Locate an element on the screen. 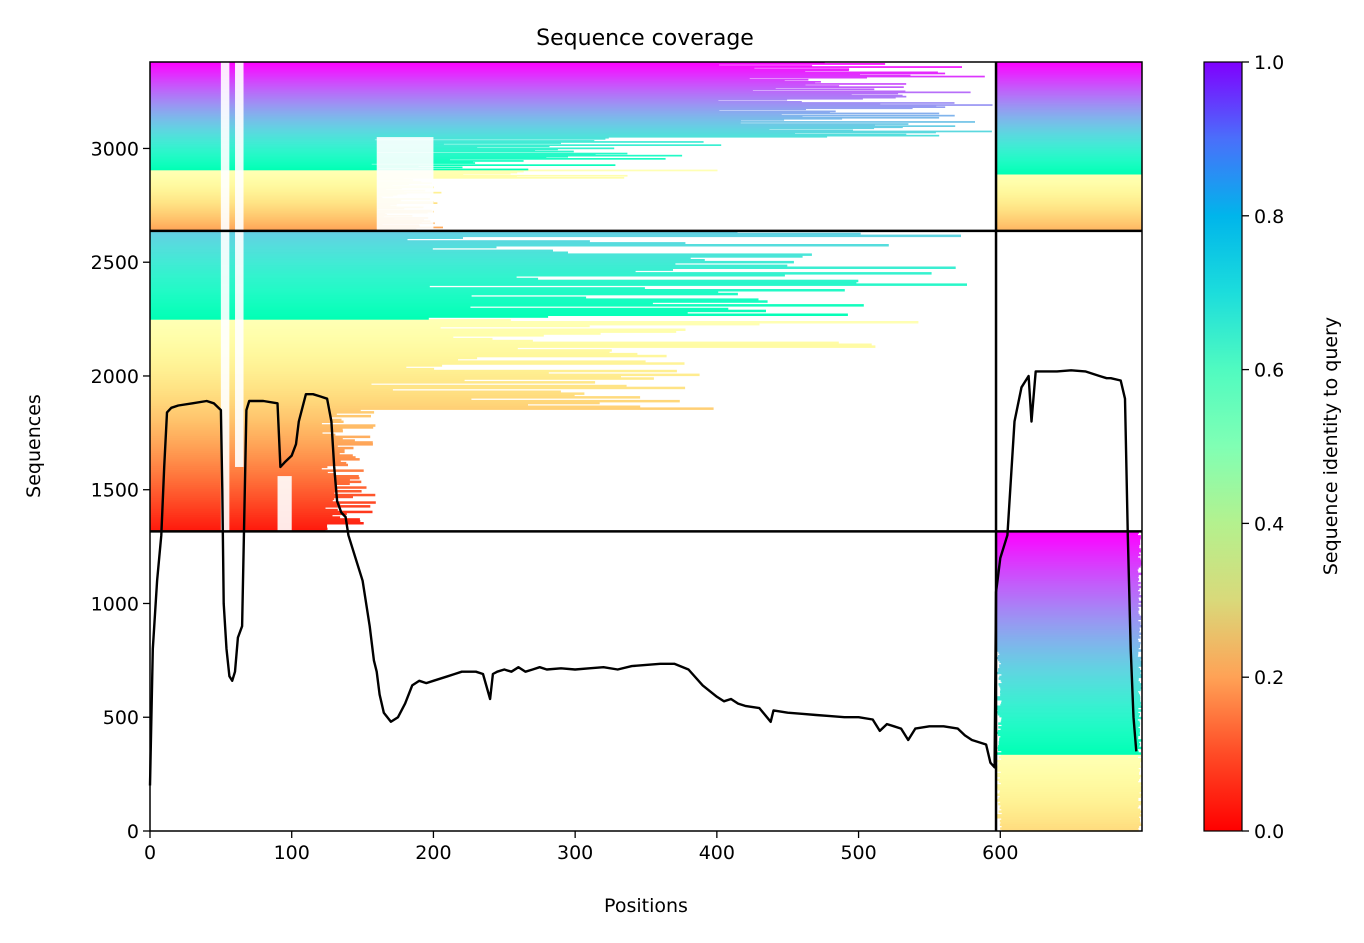 This screenshot has width=1364, height=943. y-tick-label: 1500 is located at coordinates (115, 491).